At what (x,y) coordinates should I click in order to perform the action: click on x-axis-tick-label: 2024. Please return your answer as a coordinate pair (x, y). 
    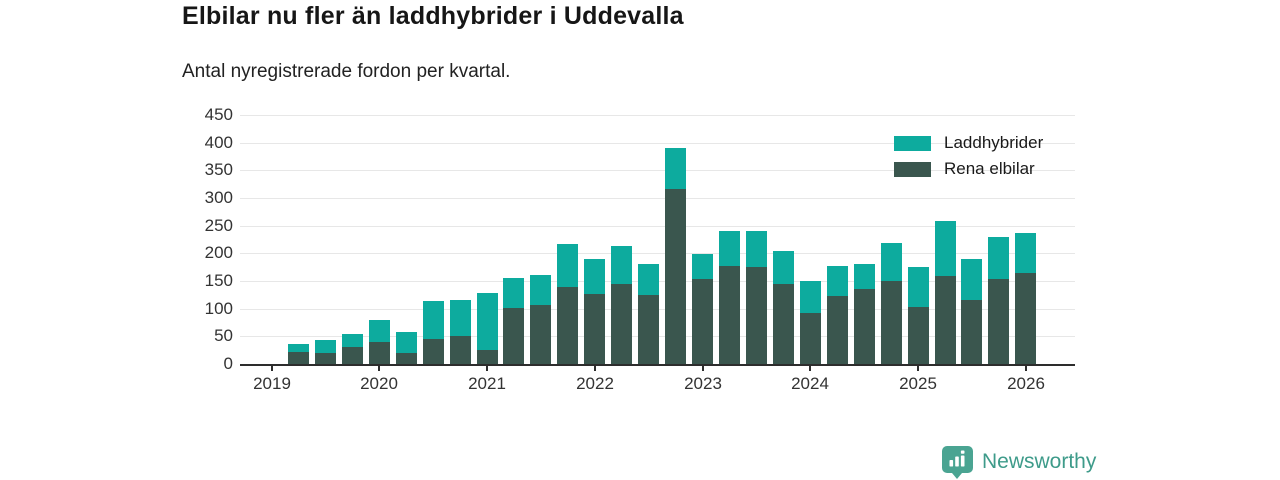
    Looking at the image, I should click on (810, 383).